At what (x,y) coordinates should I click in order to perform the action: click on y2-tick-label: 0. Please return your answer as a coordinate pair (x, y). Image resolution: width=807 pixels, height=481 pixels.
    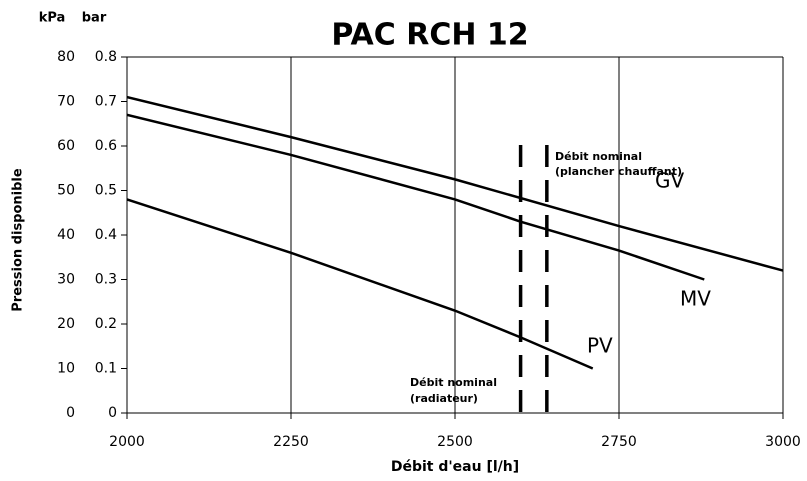
    Looking at the image, I should click on (112, 413).